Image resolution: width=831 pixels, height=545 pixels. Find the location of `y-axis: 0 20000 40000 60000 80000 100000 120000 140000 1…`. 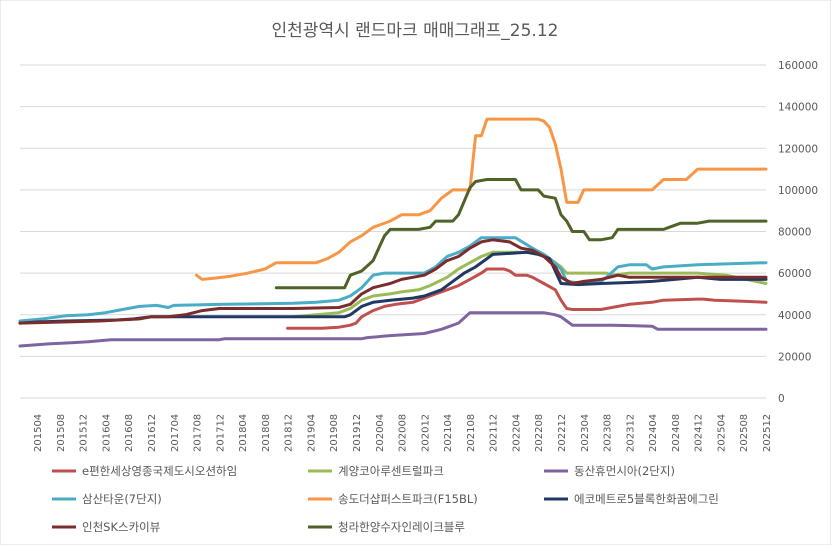

y-axis: 0 20000 40000 60000 80000 100000 120000 140000 1… is located at coordinates (798, 232).